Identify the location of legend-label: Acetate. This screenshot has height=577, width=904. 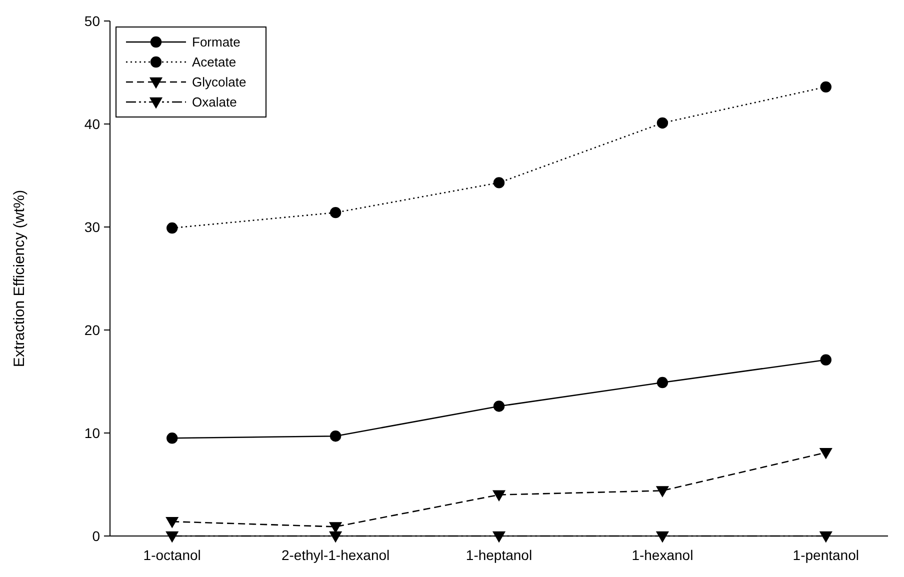
(214, 62).